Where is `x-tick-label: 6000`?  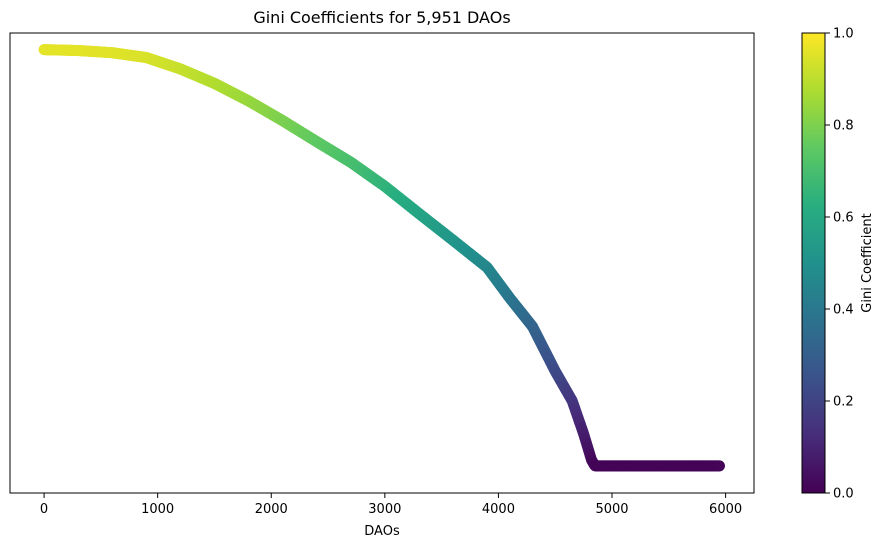 x-tick-label: 6000 is located at coordinates (725, 509).